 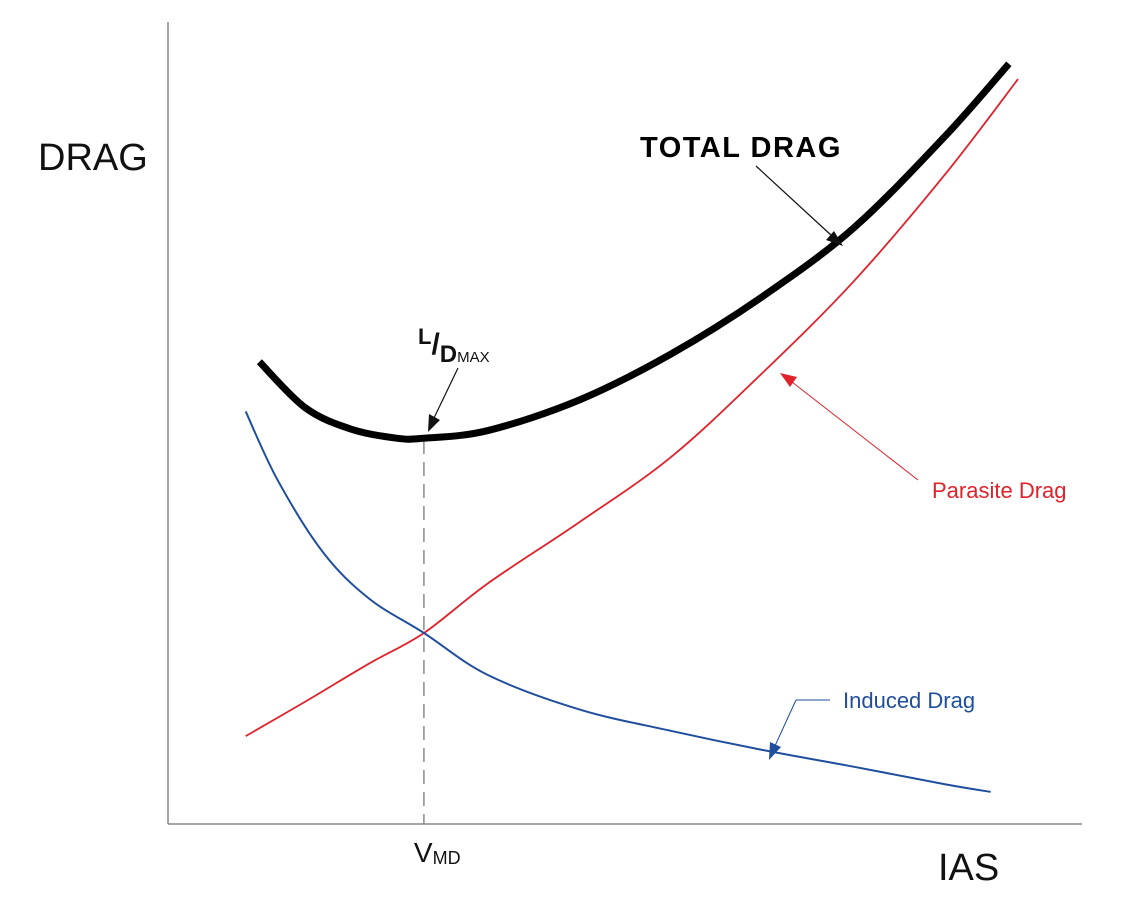 What do you see at coordinates (785, 724) in the screenshot?
I see `induced-drag-leader-diag` at bounding box center [785, 724].